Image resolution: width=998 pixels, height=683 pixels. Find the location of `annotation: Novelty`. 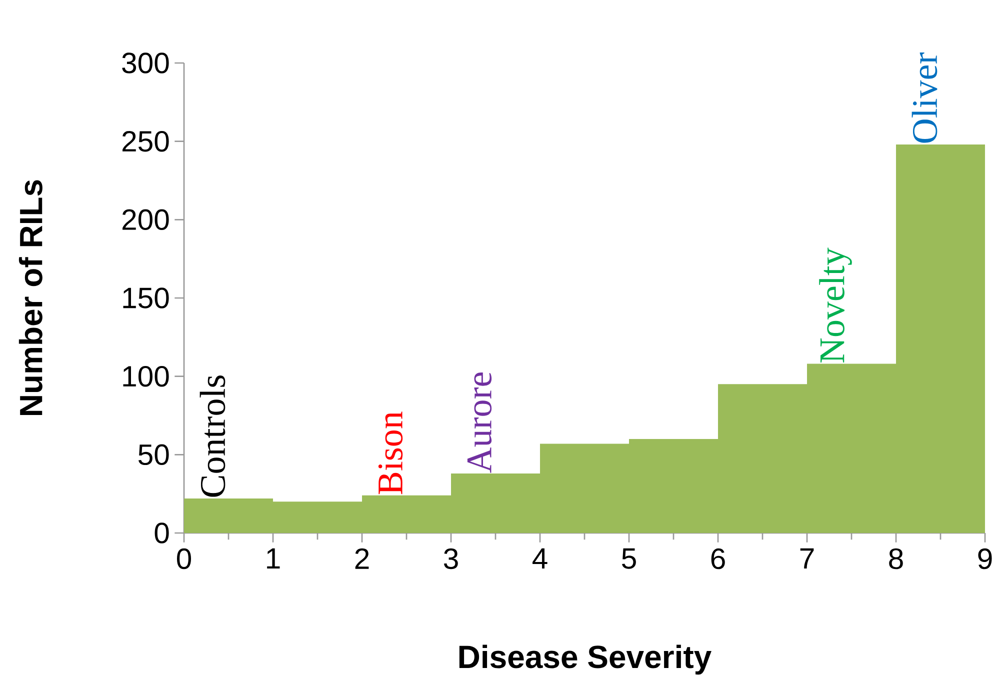

annotation: Novelty is located at coordinates (835, 305).